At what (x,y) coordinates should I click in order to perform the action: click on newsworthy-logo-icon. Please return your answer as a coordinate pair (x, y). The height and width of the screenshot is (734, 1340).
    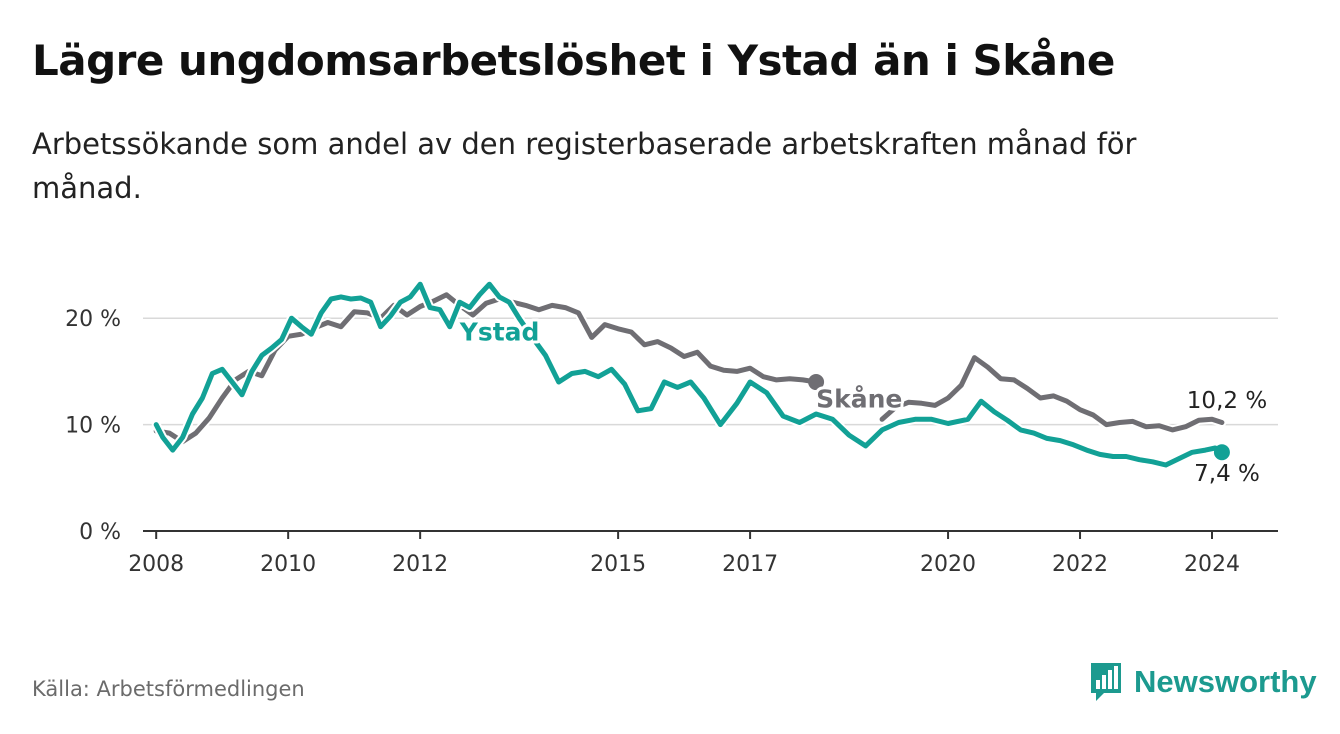
    Looking at the image, I should click on (1106, 682).